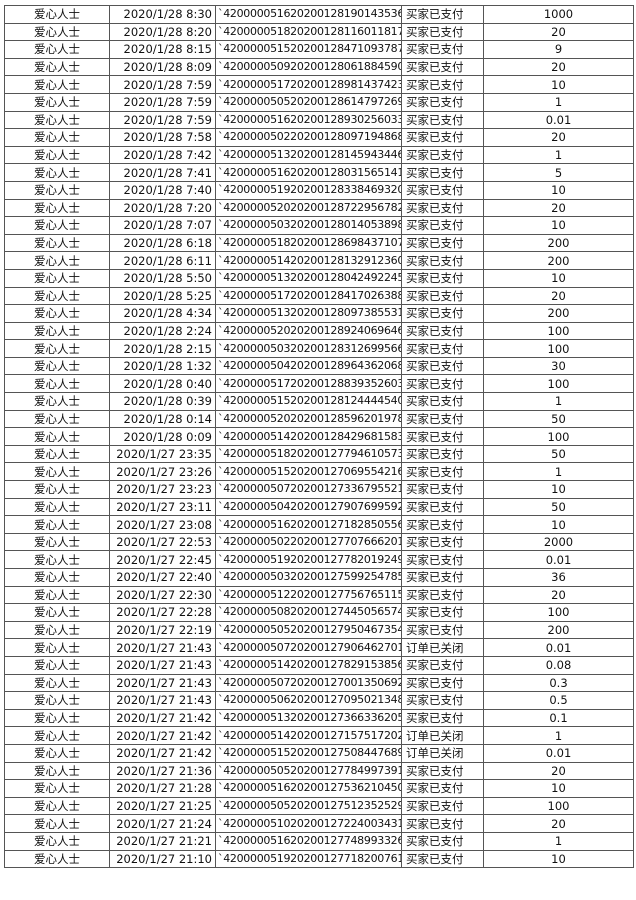  What do you see at coordinates (162, 859) in the screenshot?
I see `payment-time-cell: 2020/1/27 21:10` at bounding box center [162, 859].